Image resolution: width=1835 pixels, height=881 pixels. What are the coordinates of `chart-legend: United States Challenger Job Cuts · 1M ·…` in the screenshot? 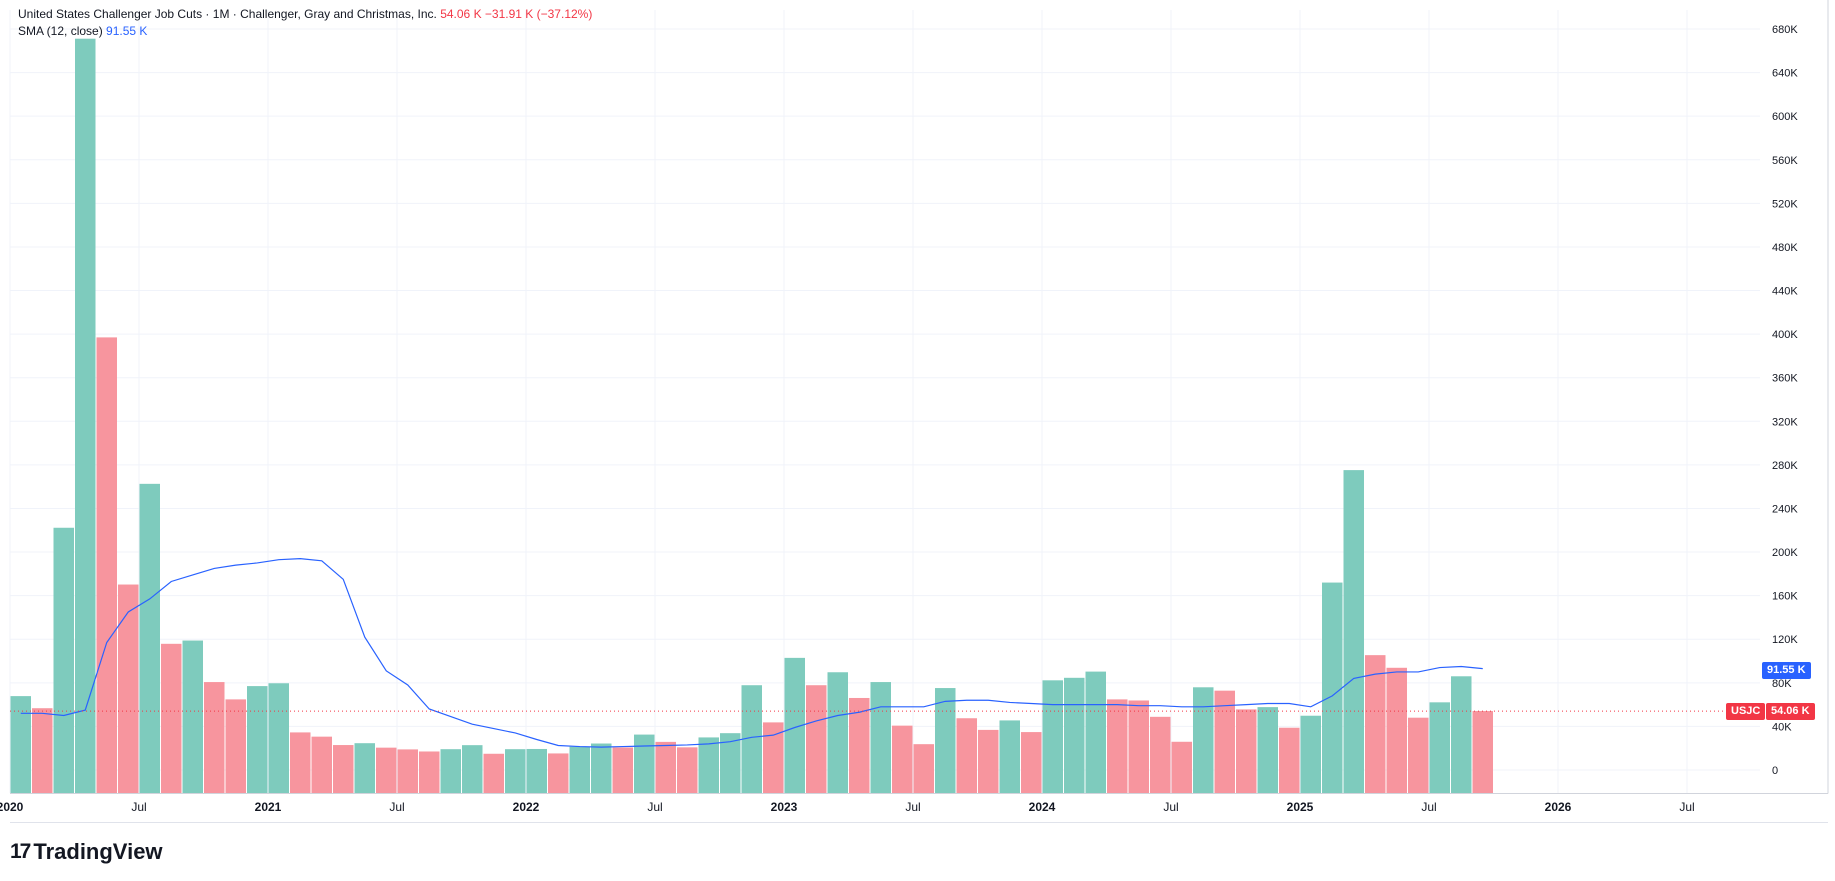 It's located at (305, 23).